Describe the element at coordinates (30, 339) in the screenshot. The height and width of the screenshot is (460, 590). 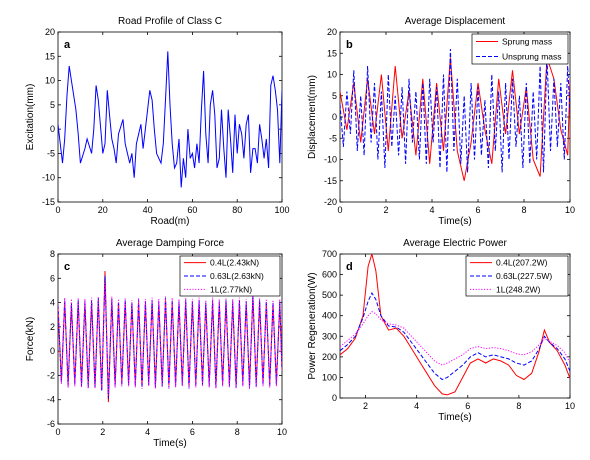
I see `y-axis-label: Force(kN)` at that location.